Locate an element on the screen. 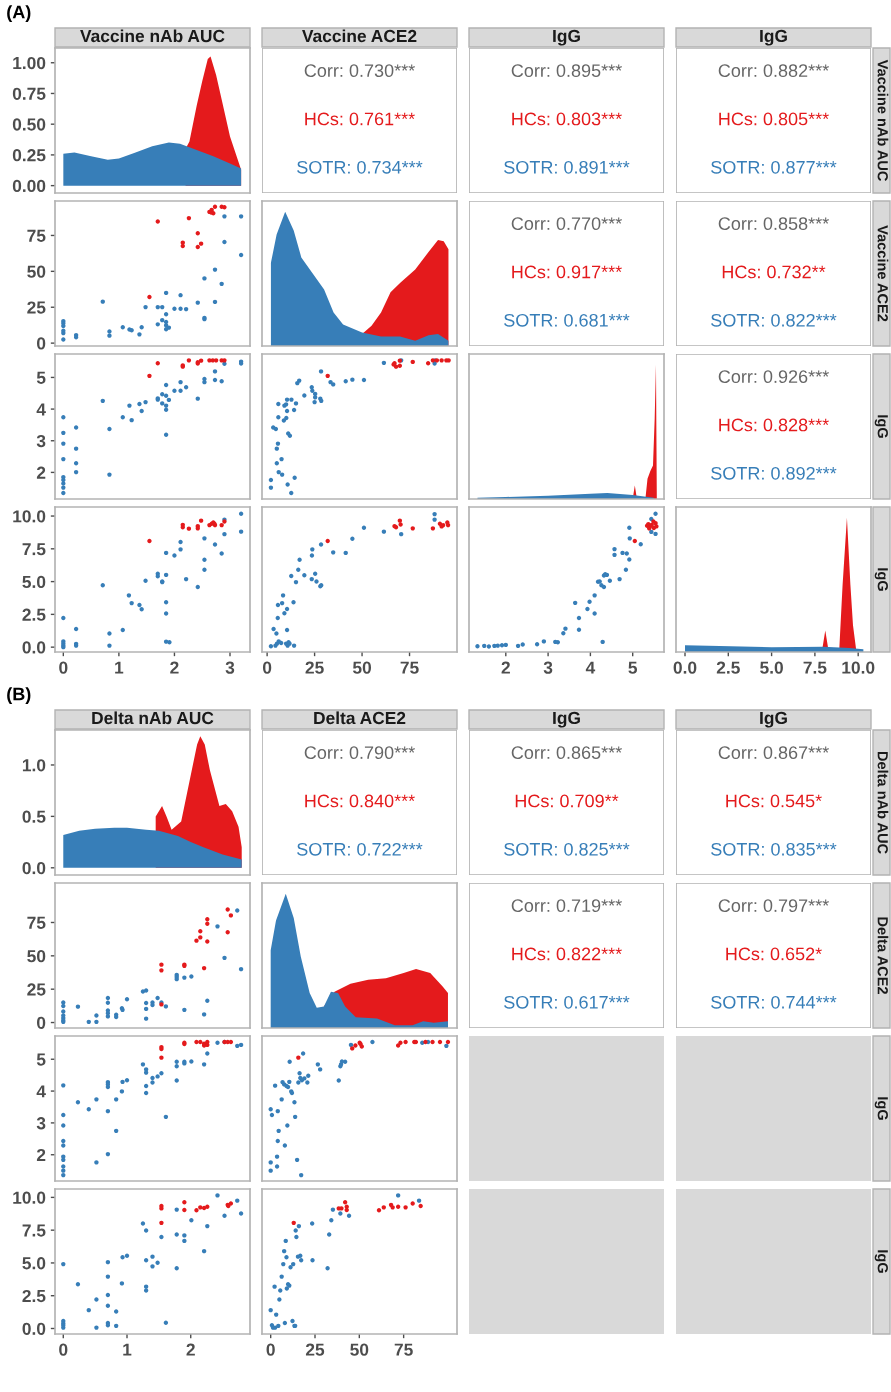 This screenshot has width=891, height=1392. text: HCs: 0.917*** is located at coordinates (567, 272).